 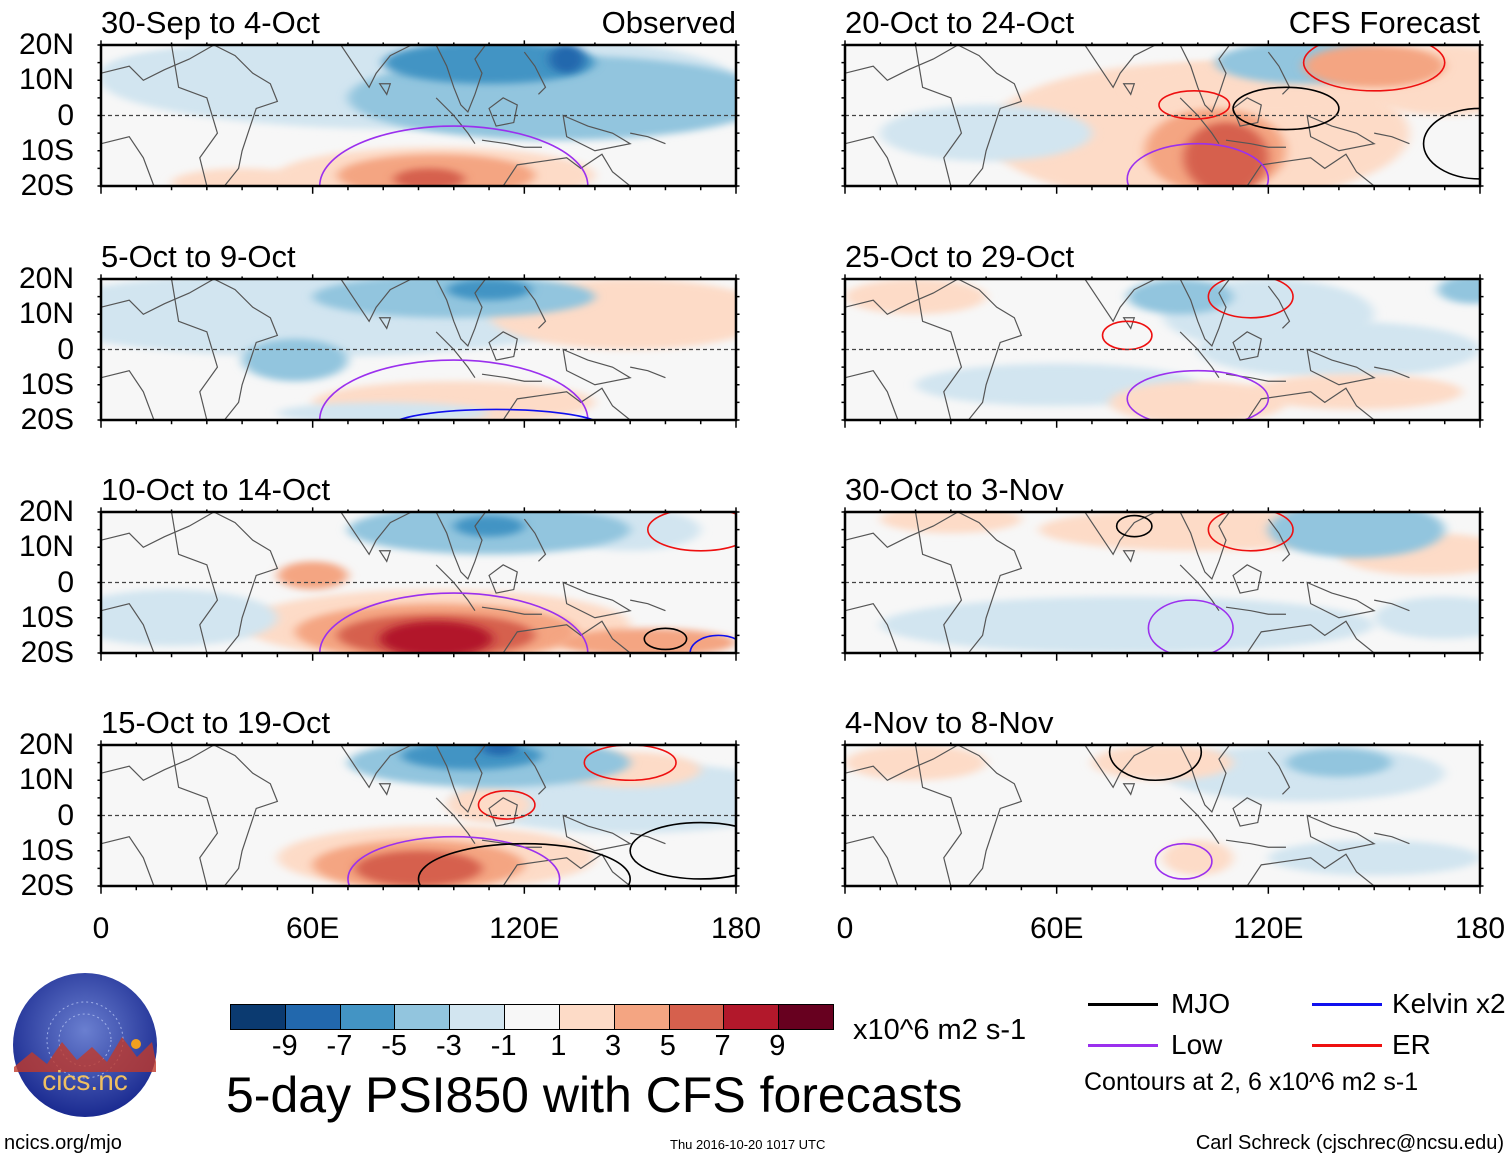 I want to click on colorbar-label: 7, so click(x=722, y=1046).